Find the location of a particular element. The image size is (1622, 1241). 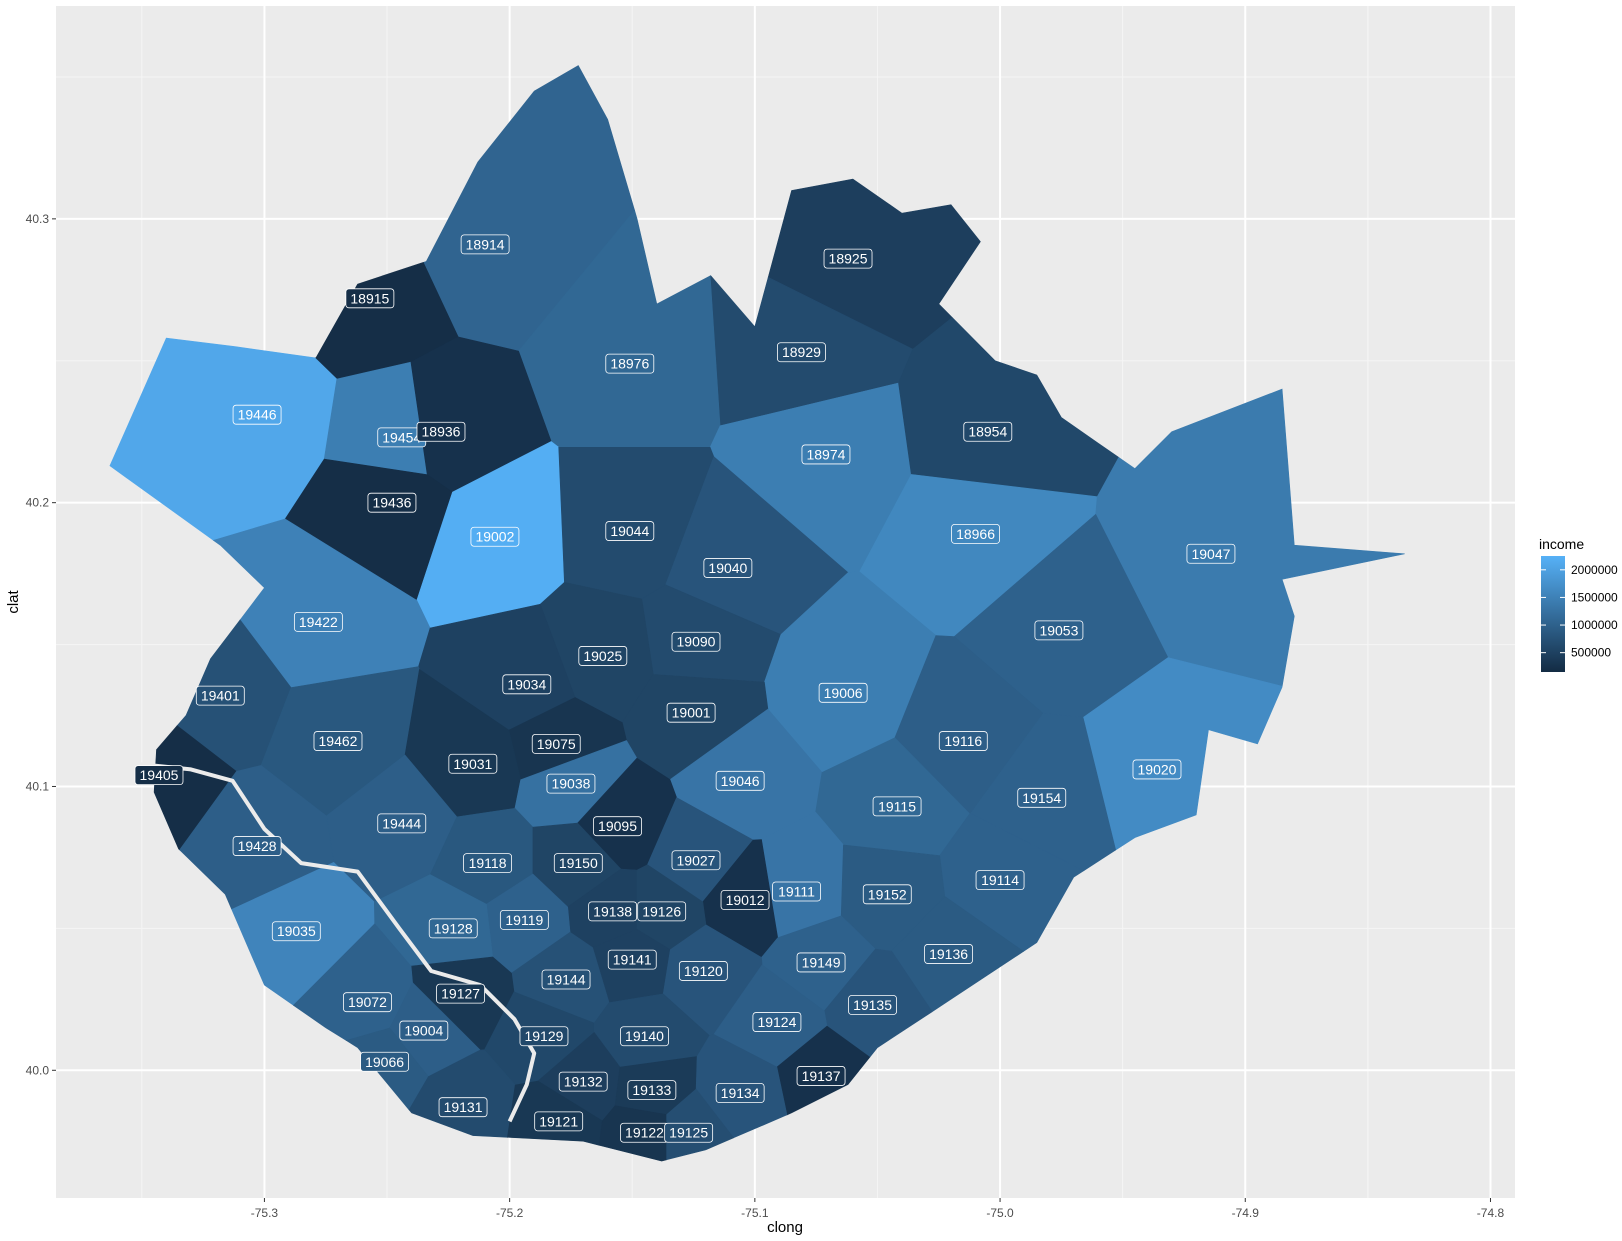

zip-label-text: 19031 is located at coordinates (472, 764).